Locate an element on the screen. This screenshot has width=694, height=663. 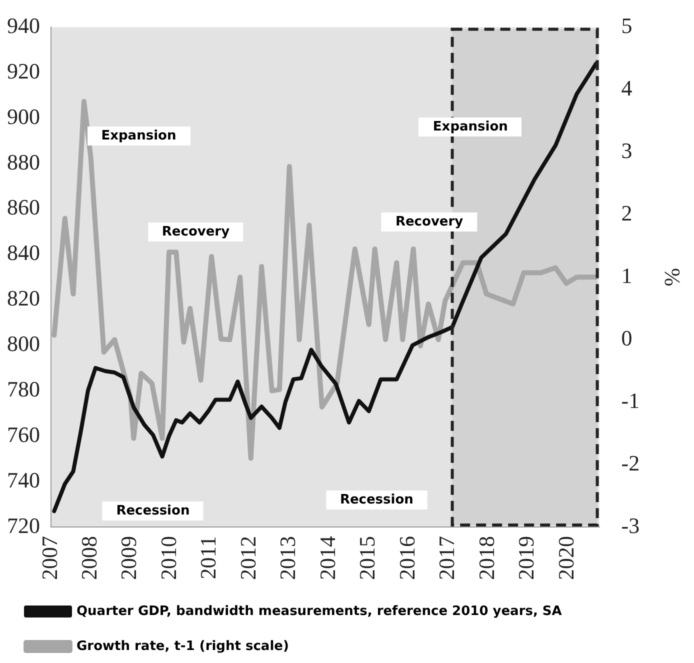
x-tick-label: 2008 is located at coordinates (89, 558).